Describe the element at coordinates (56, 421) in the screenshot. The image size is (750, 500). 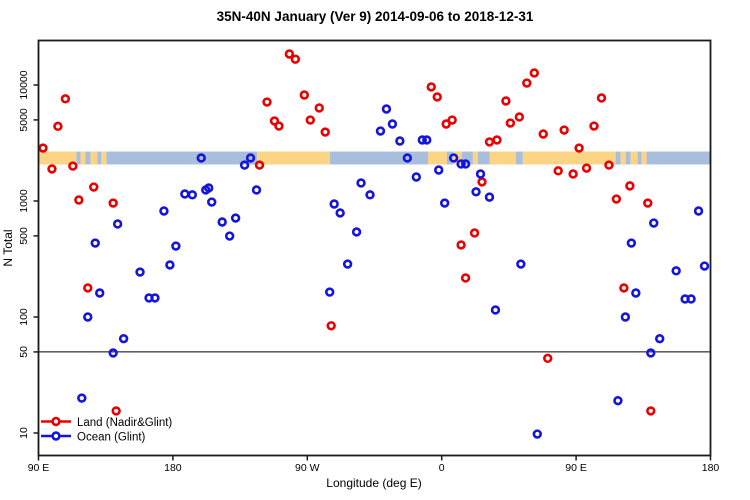
I see `legend-marker-land` at that location.